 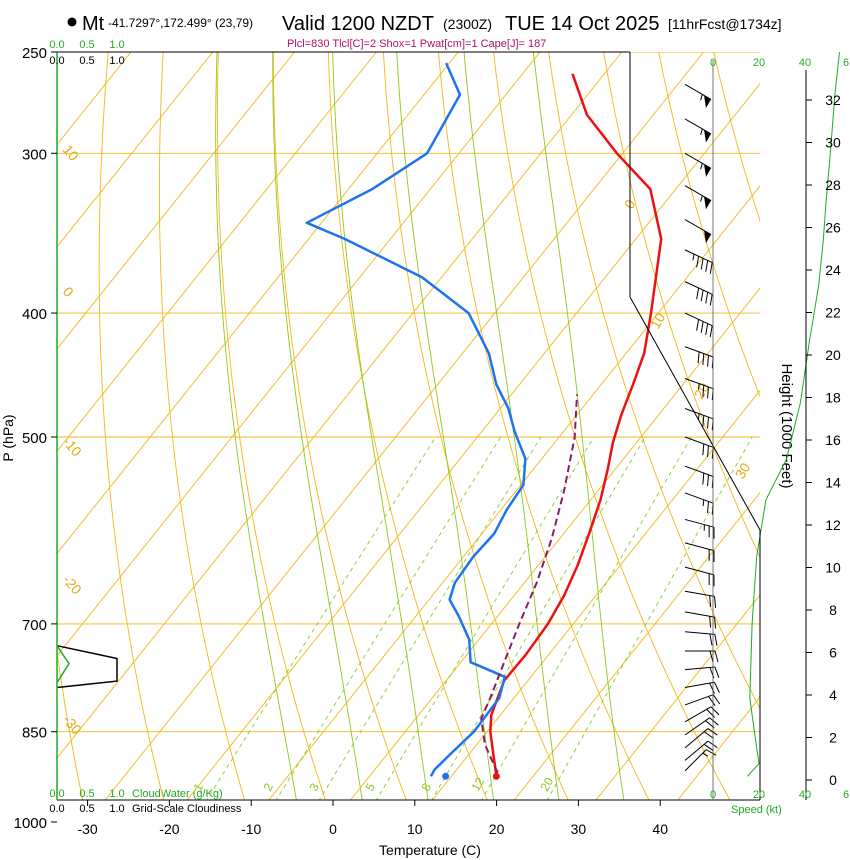 I want to click on isotherm-label: 10, so click(x=71, y=153).